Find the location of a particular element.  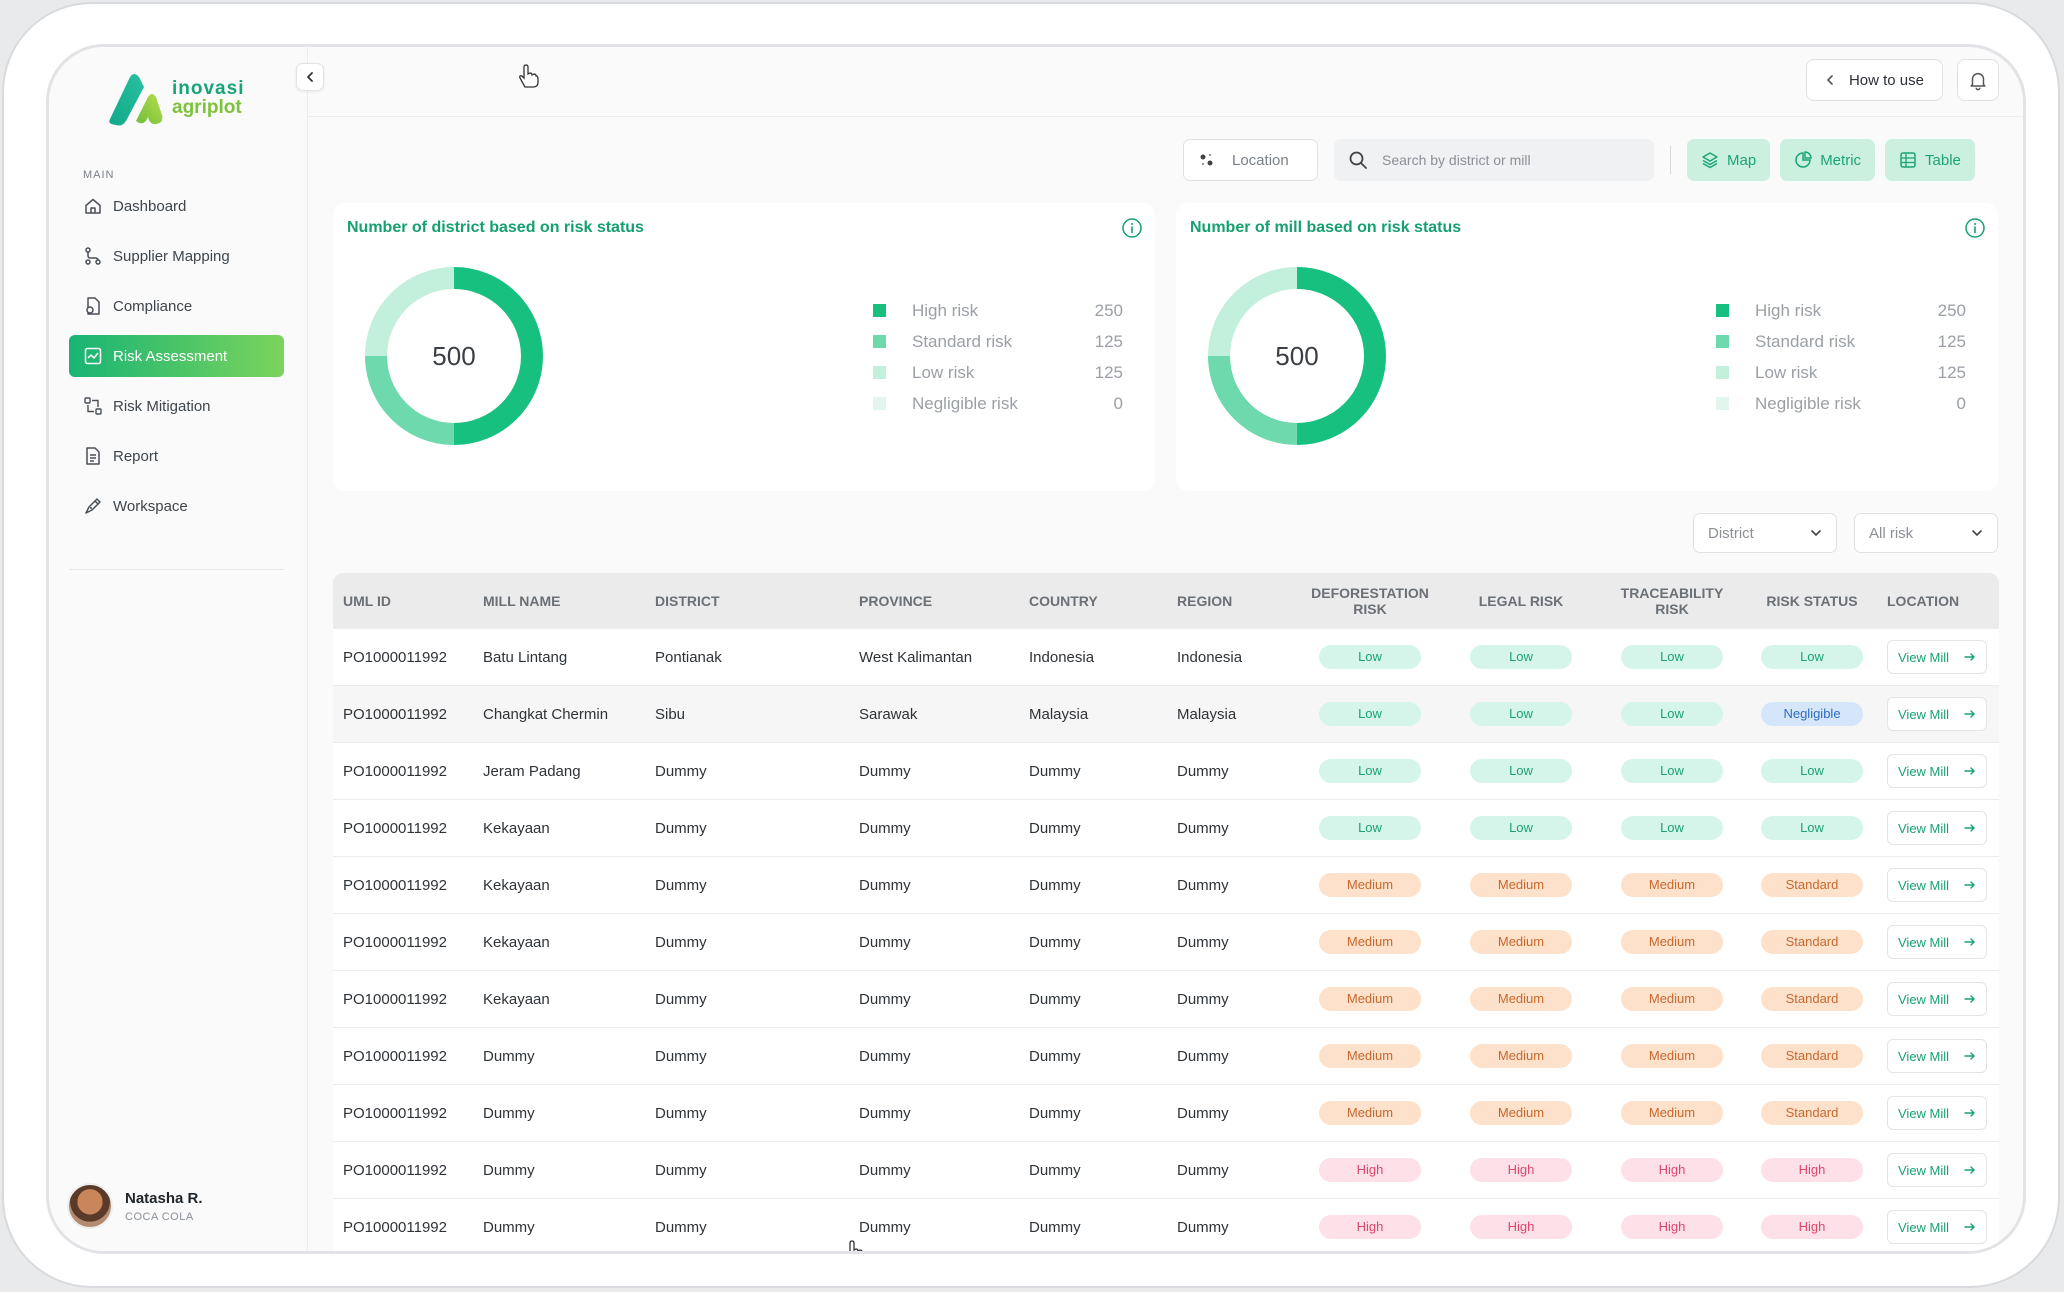

column-header: DEFORESTATION RISK is located at coordinates (1370, 601).